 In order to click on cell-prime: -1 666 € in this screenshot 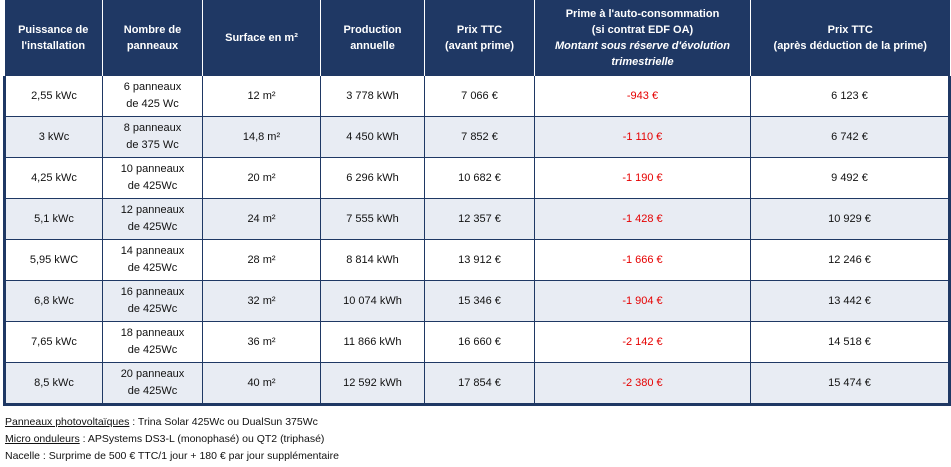, I will do `click(642, 260)`.